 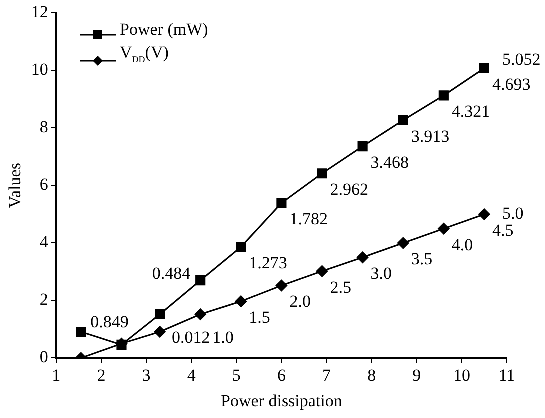 What do you see at coordinates (44, 357) in the screenshot?
I see `y-tick-label: 0` at bounding box center [44, 357].